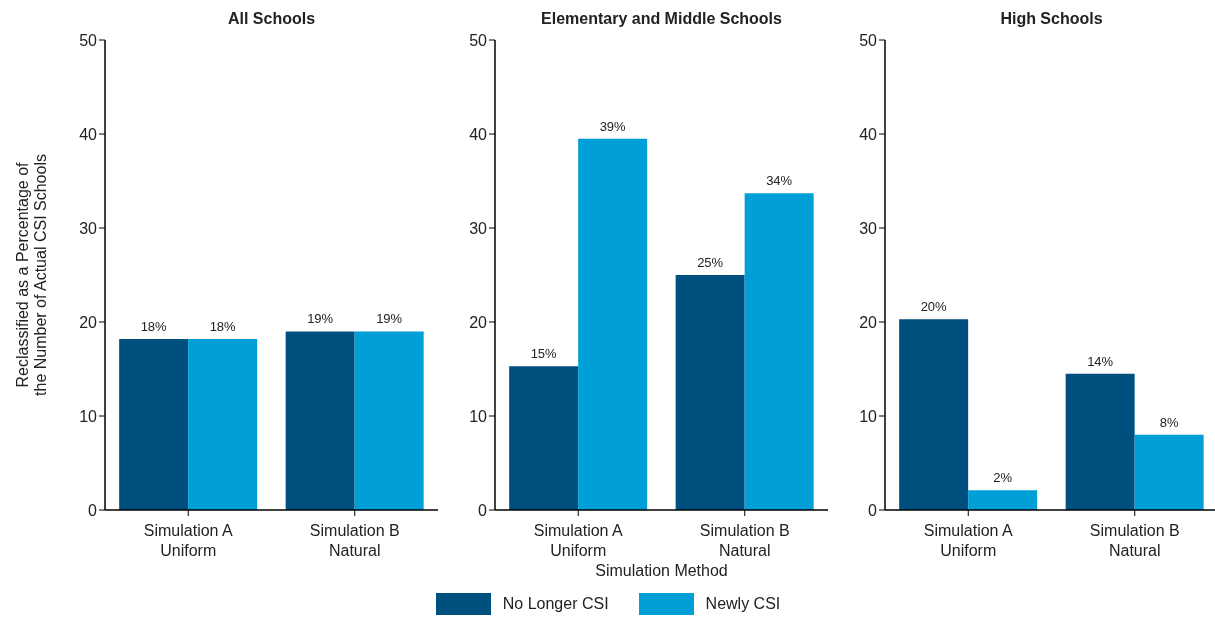  I want to click on data-label: 8%, so click(1169, 422).